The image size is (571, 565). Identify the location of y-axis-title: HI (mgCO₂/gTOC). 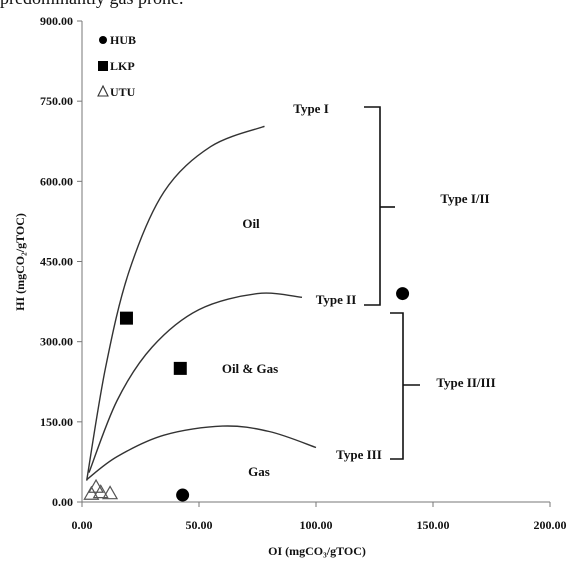
(20, 262).